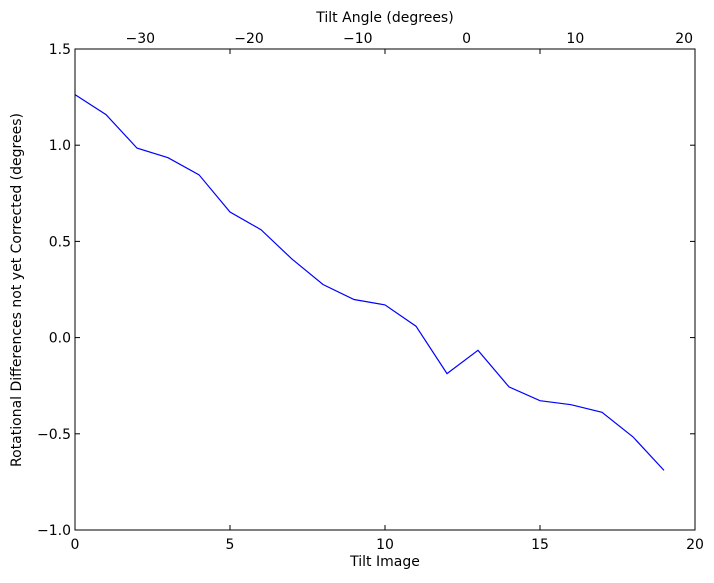  I want to click on x2-tick-label: −10, so click(358, 39).